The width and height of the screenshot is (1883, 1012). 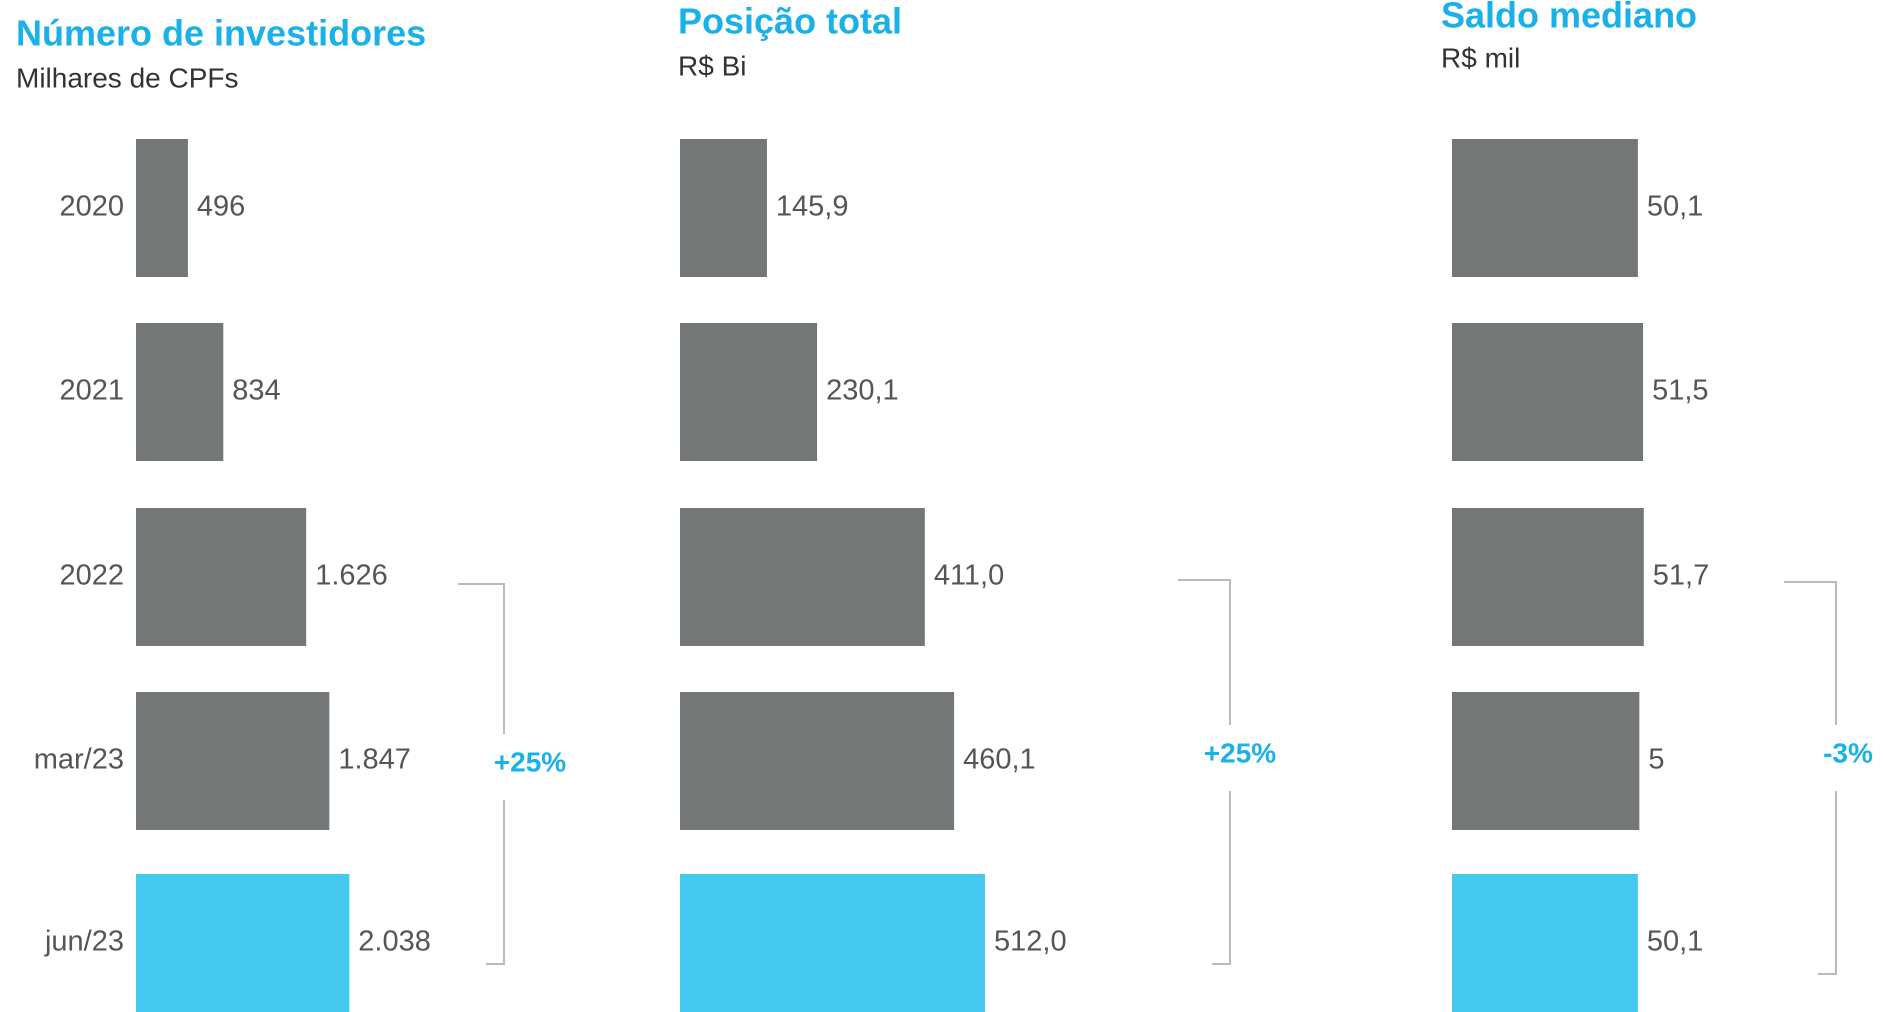 I want to click on change-annotation: -3%, so click(x=1848, y=752).